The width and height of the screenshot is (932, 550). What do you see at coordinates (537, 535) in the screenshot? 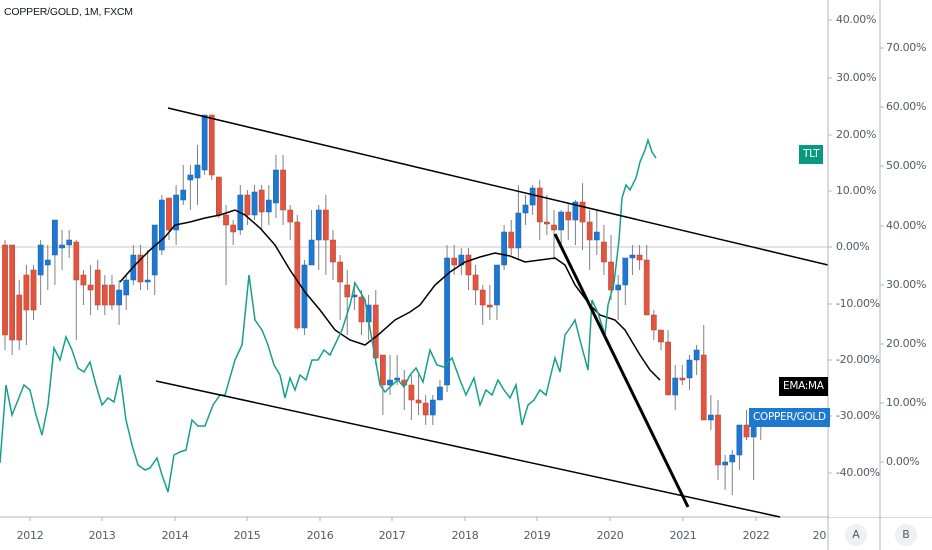
I see `time-axis-label: 2019` at bounding box center [537, 535].